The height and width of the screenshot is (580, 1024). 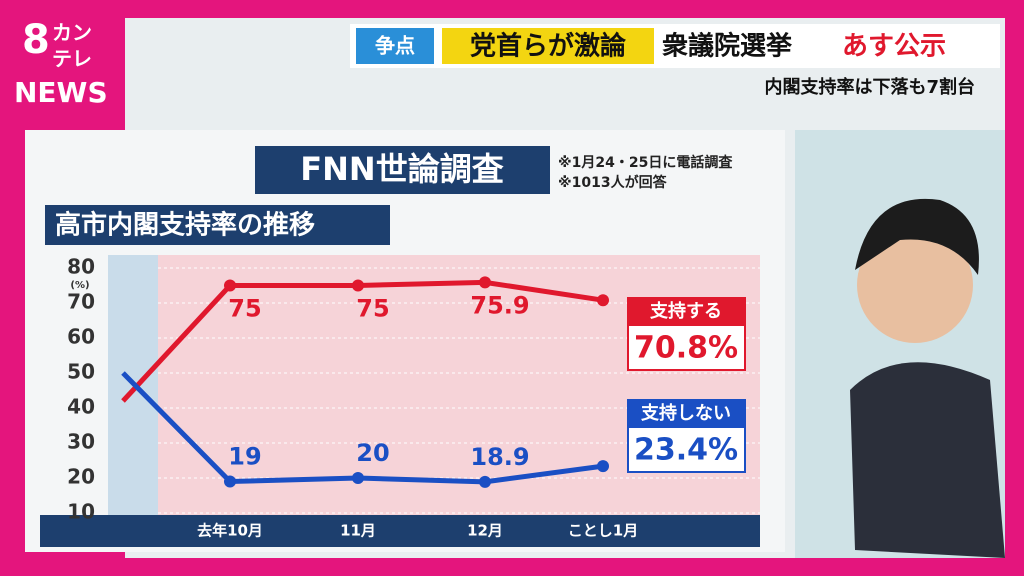 What do you see at coordinates (81, 442) in the screenshot?
I see `y-tick-label: 30` at bounding box center [81, 442].